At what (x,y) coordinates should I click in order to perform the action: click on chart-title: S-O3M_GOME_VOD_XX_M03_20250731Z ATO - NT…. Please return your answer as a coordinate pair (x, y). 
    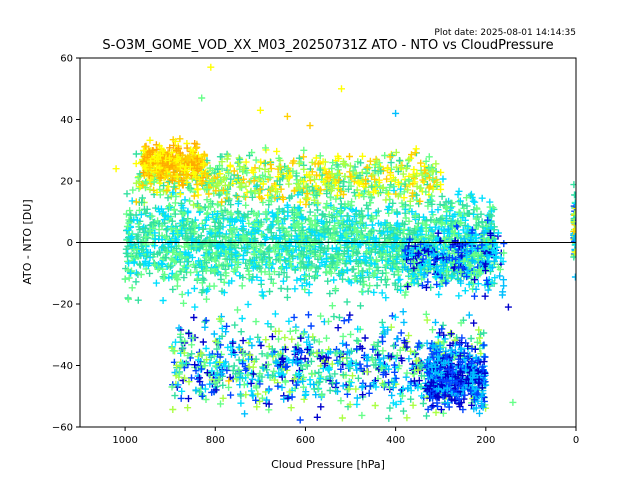
    Looking at the image, I should click on (327, 45).